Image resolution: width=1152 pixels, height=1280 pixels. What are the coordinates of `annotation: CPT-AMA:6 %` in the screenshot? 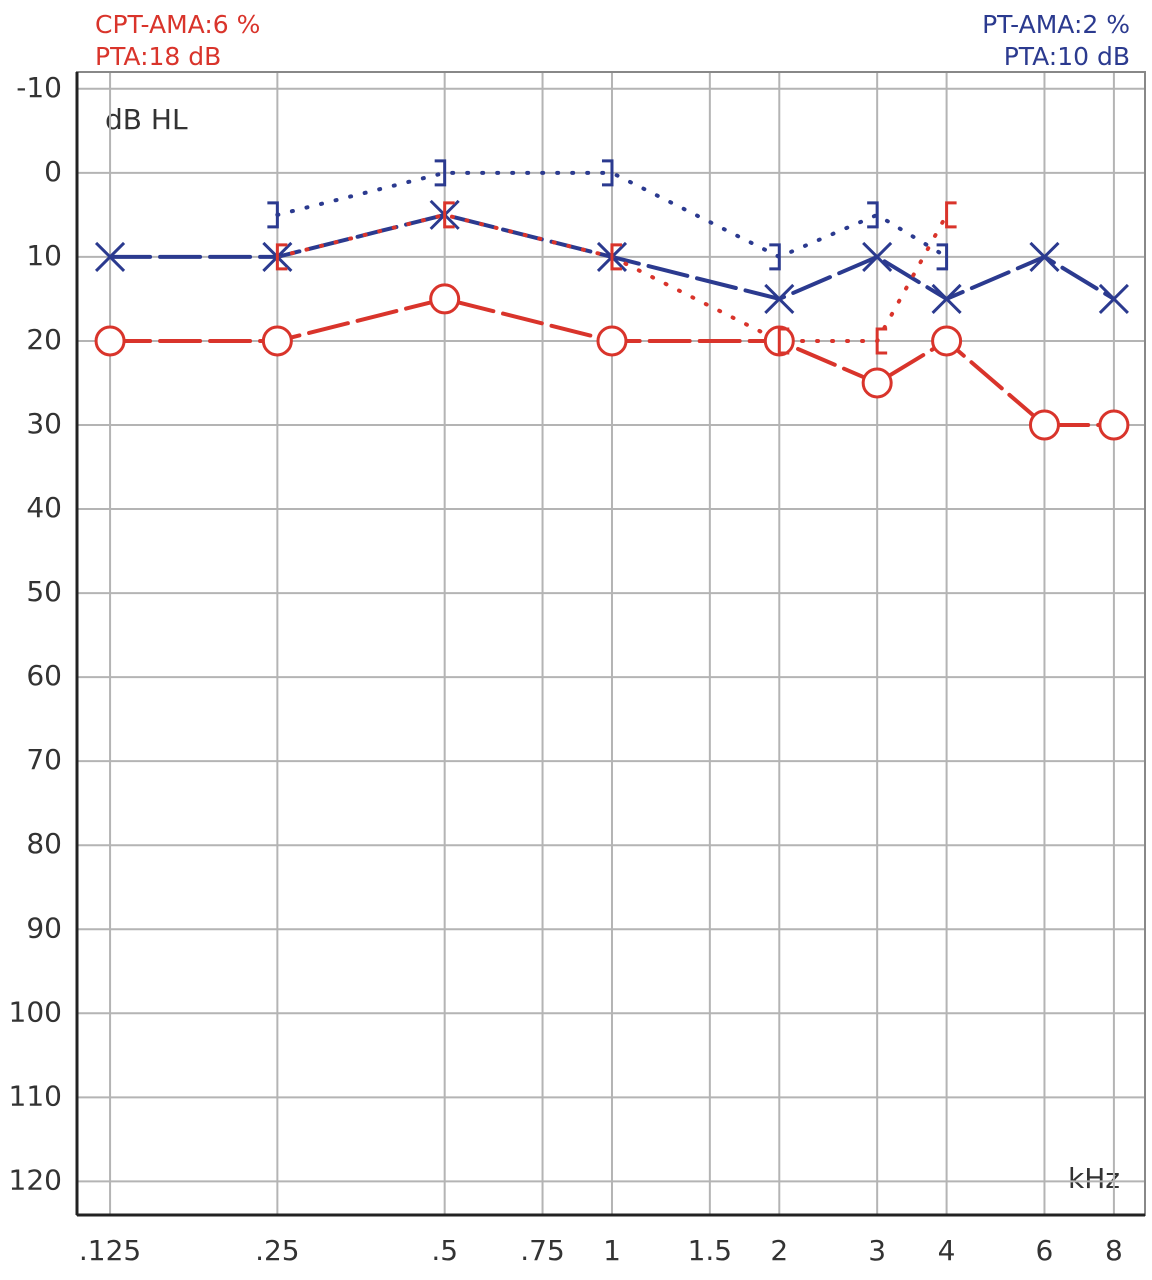 It's located at (177, 24).